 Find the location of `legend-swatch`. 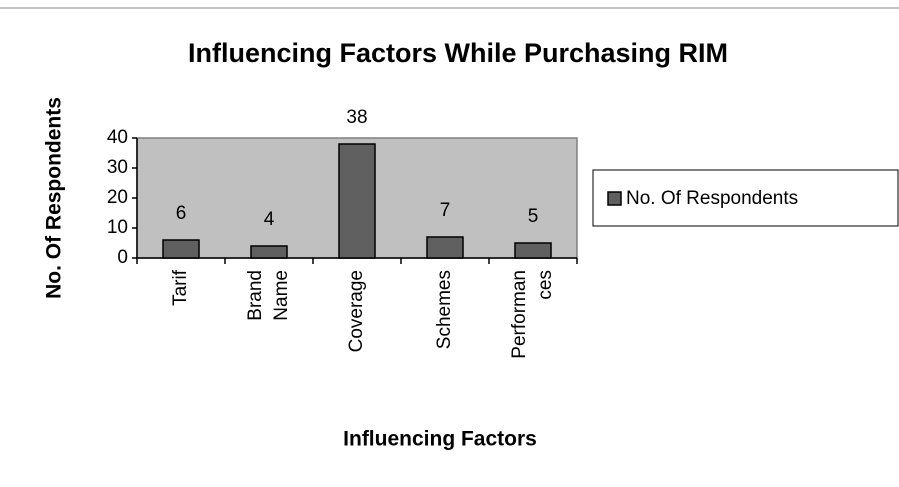

legend-swatch is located at coordinates (614, 198).